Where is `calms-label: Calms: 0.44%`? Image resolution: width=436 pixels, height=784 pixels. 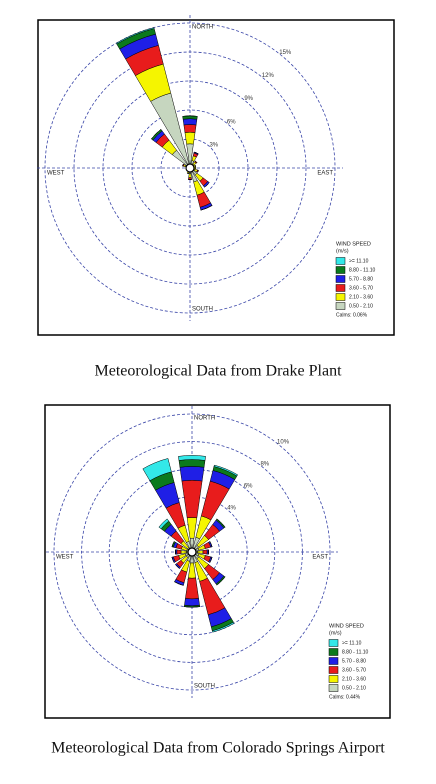
calms-label: Calms: 0.44% is located at coordinates (345, 697).